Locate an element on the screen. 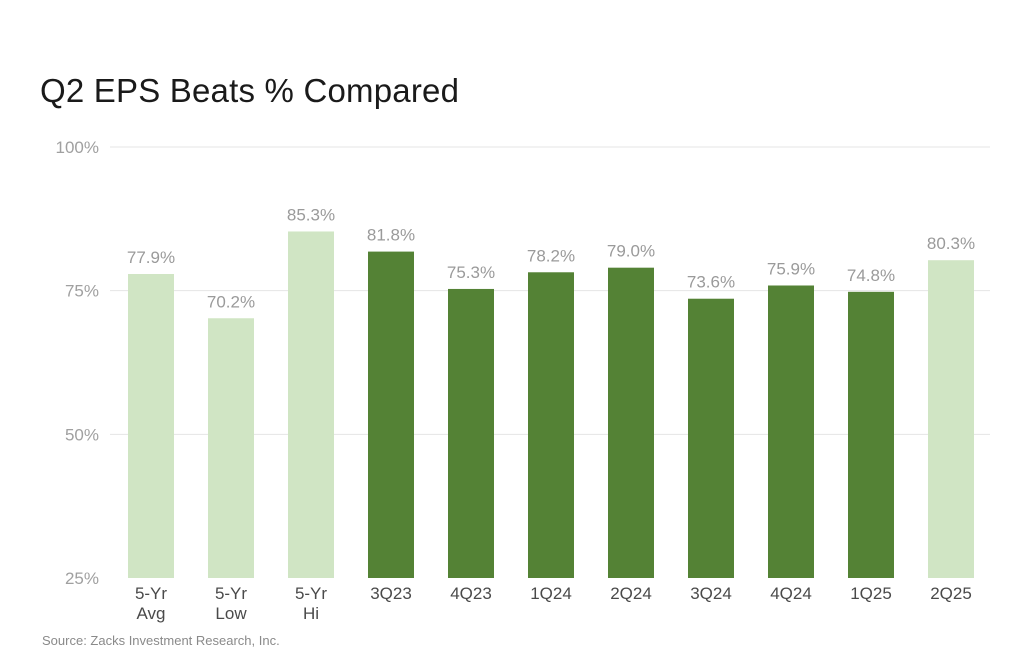 This screenshot has width=1024, height=670. x-tick-label: 3Q23 is located at coordinates (391, 593).